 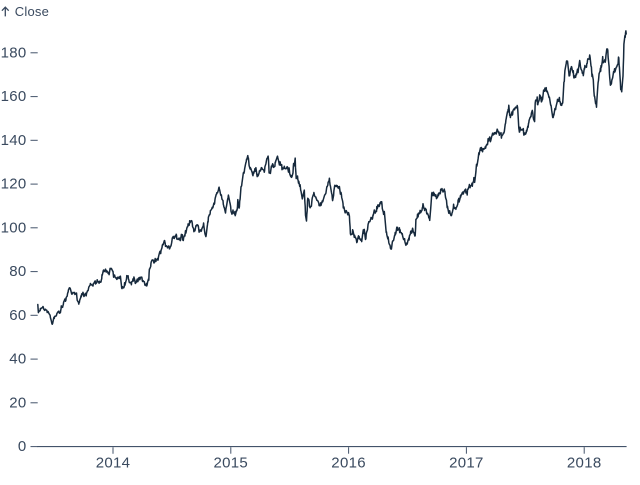 I want to click on svg-text: 2017, so click(x=466, y=462).